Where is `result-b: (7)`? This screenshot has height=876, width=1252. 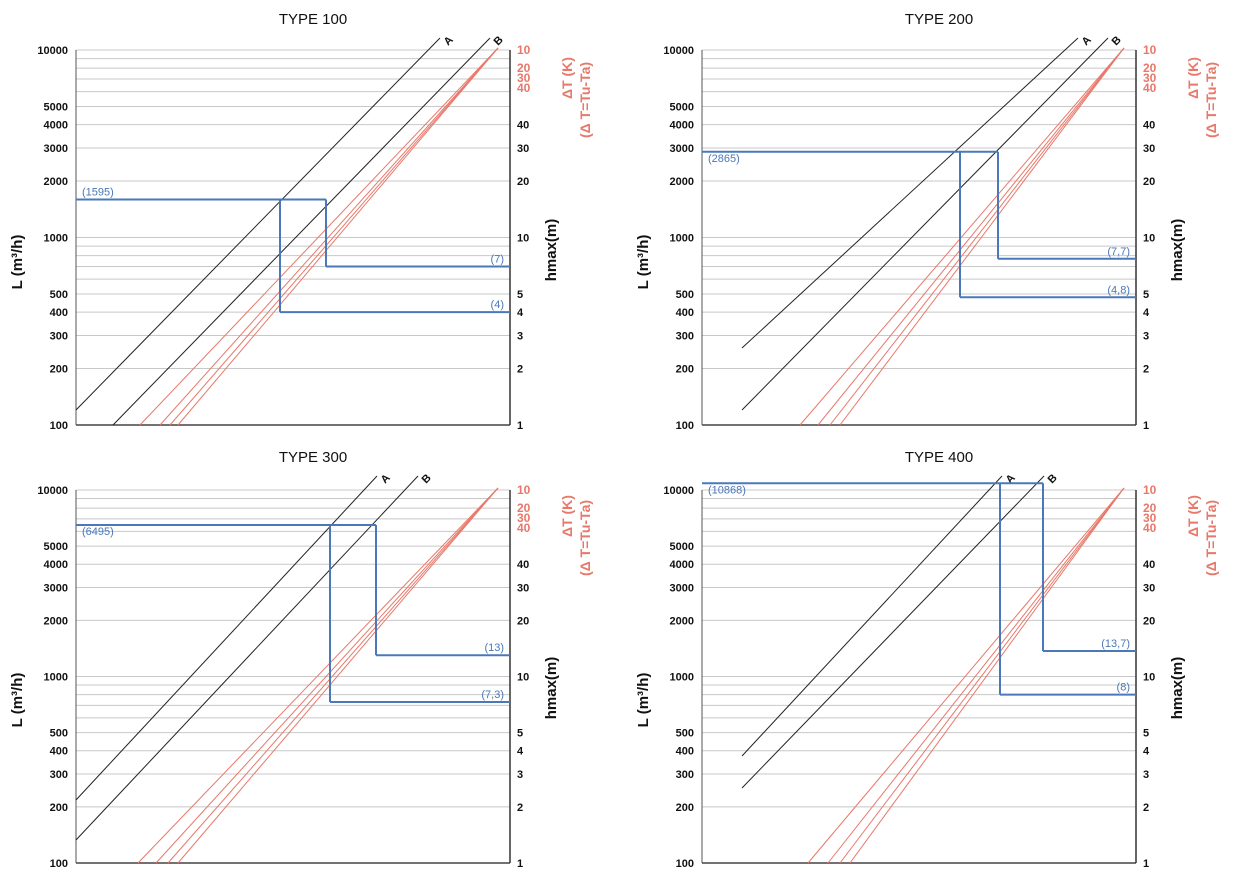 result-b: (7) is located at coordinates (497, 260).